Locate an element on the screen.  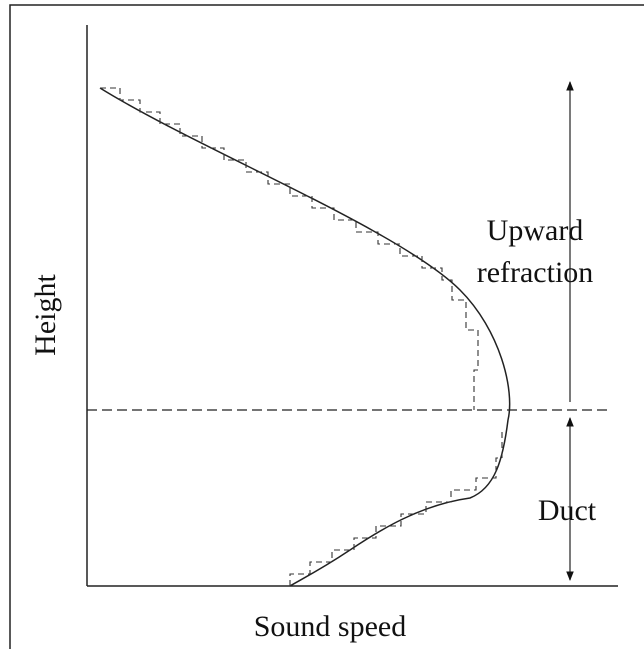
region-label: Duct is located at coordinates (567, 510).